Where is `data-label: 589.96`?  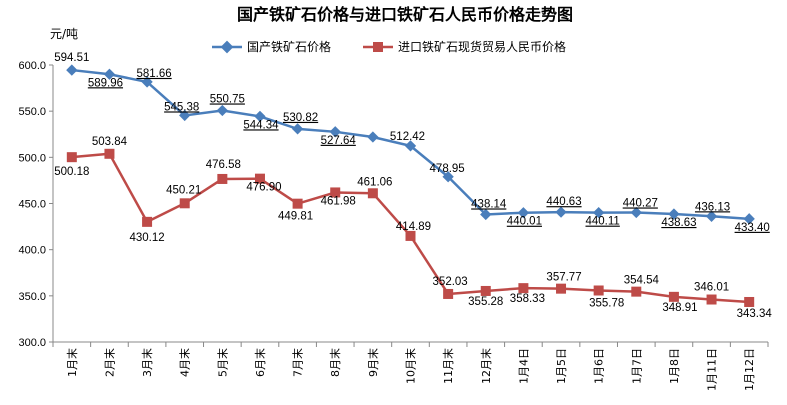
data-label: 589.96 is located at coordinates (105, 83).